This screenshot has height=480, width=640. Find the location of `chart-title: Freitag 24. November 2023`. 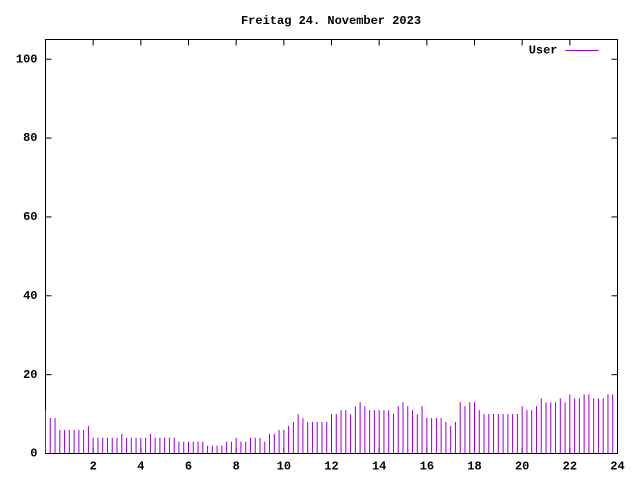

chart-title: Freitag 24. November 2023 is located at coordinates (331, 21).